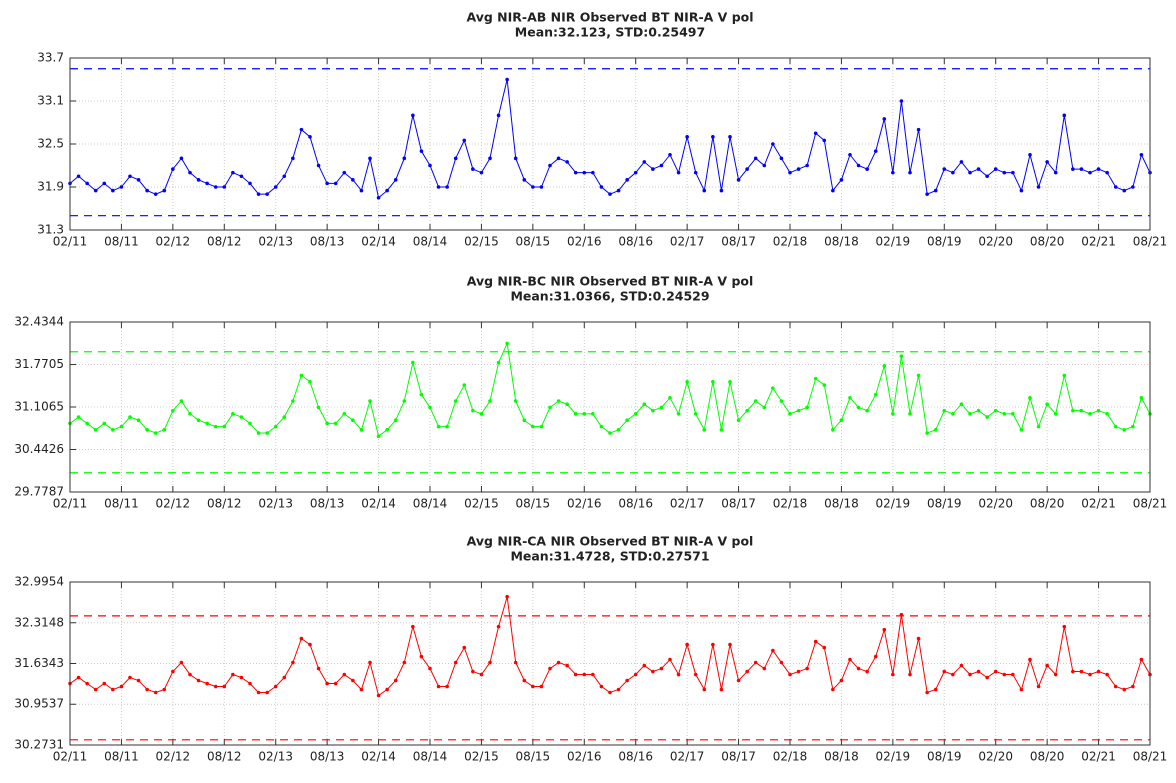 The image size is (1176, 783). Describe the element at coordinates (944, 504) in the screenshot. I see `x-tick-label: 08/19` at that location.